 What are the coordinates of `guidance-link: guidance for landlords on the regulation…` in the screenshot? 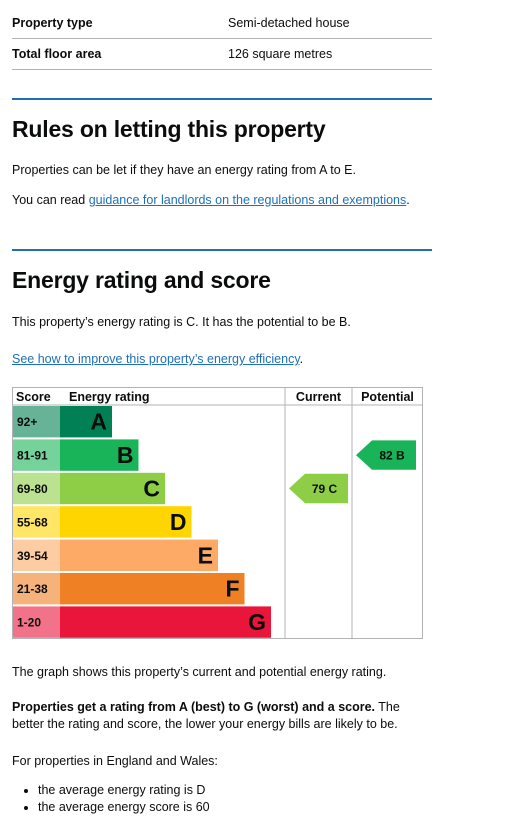 It's located at (247, 200).